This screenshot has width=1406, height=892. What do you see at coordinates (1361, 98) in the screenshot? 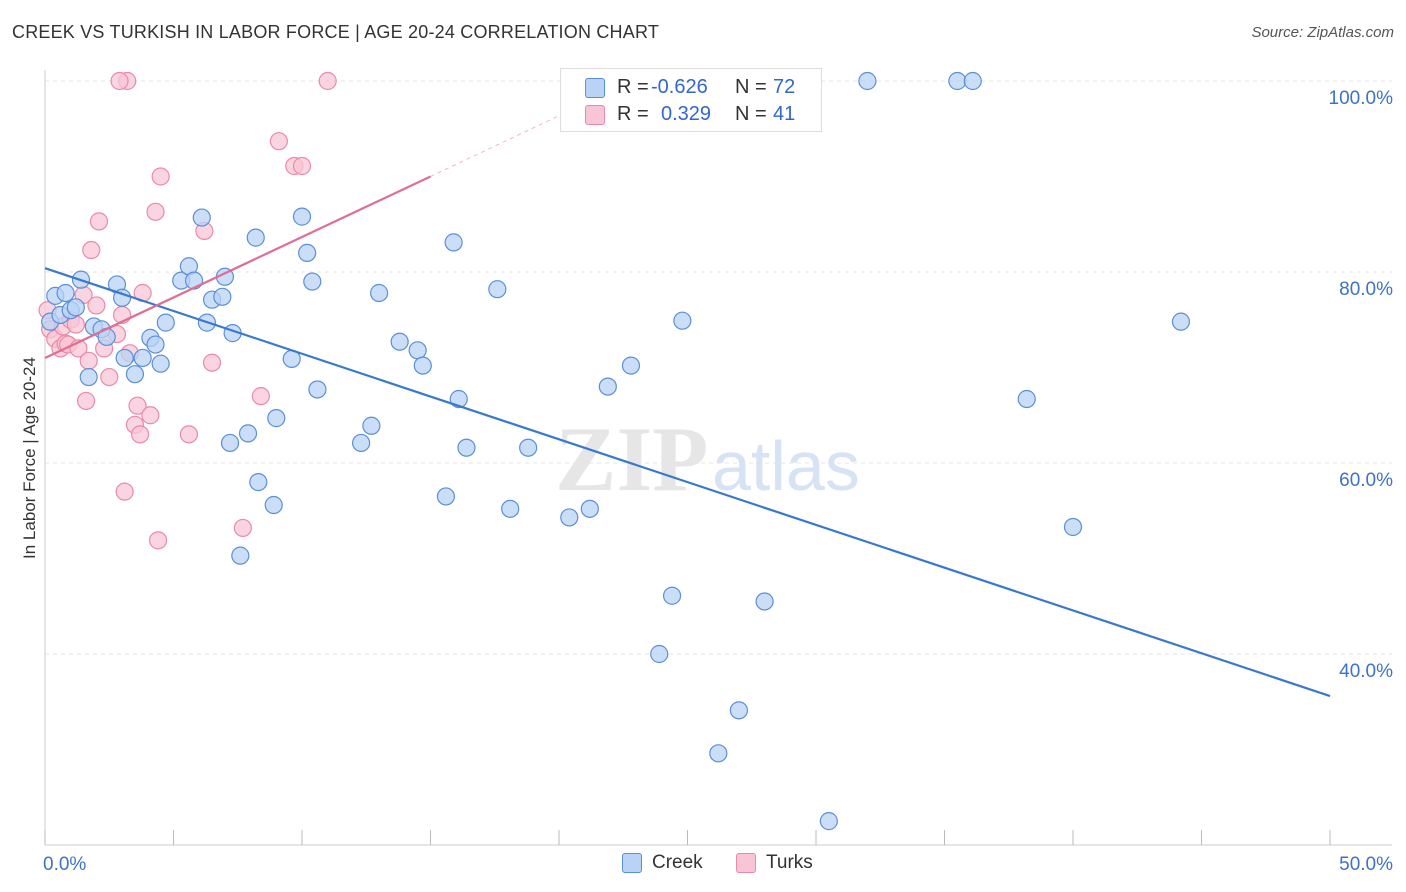
I see `y-tick-label: 100.0%` at bounding box center [1361, 98].